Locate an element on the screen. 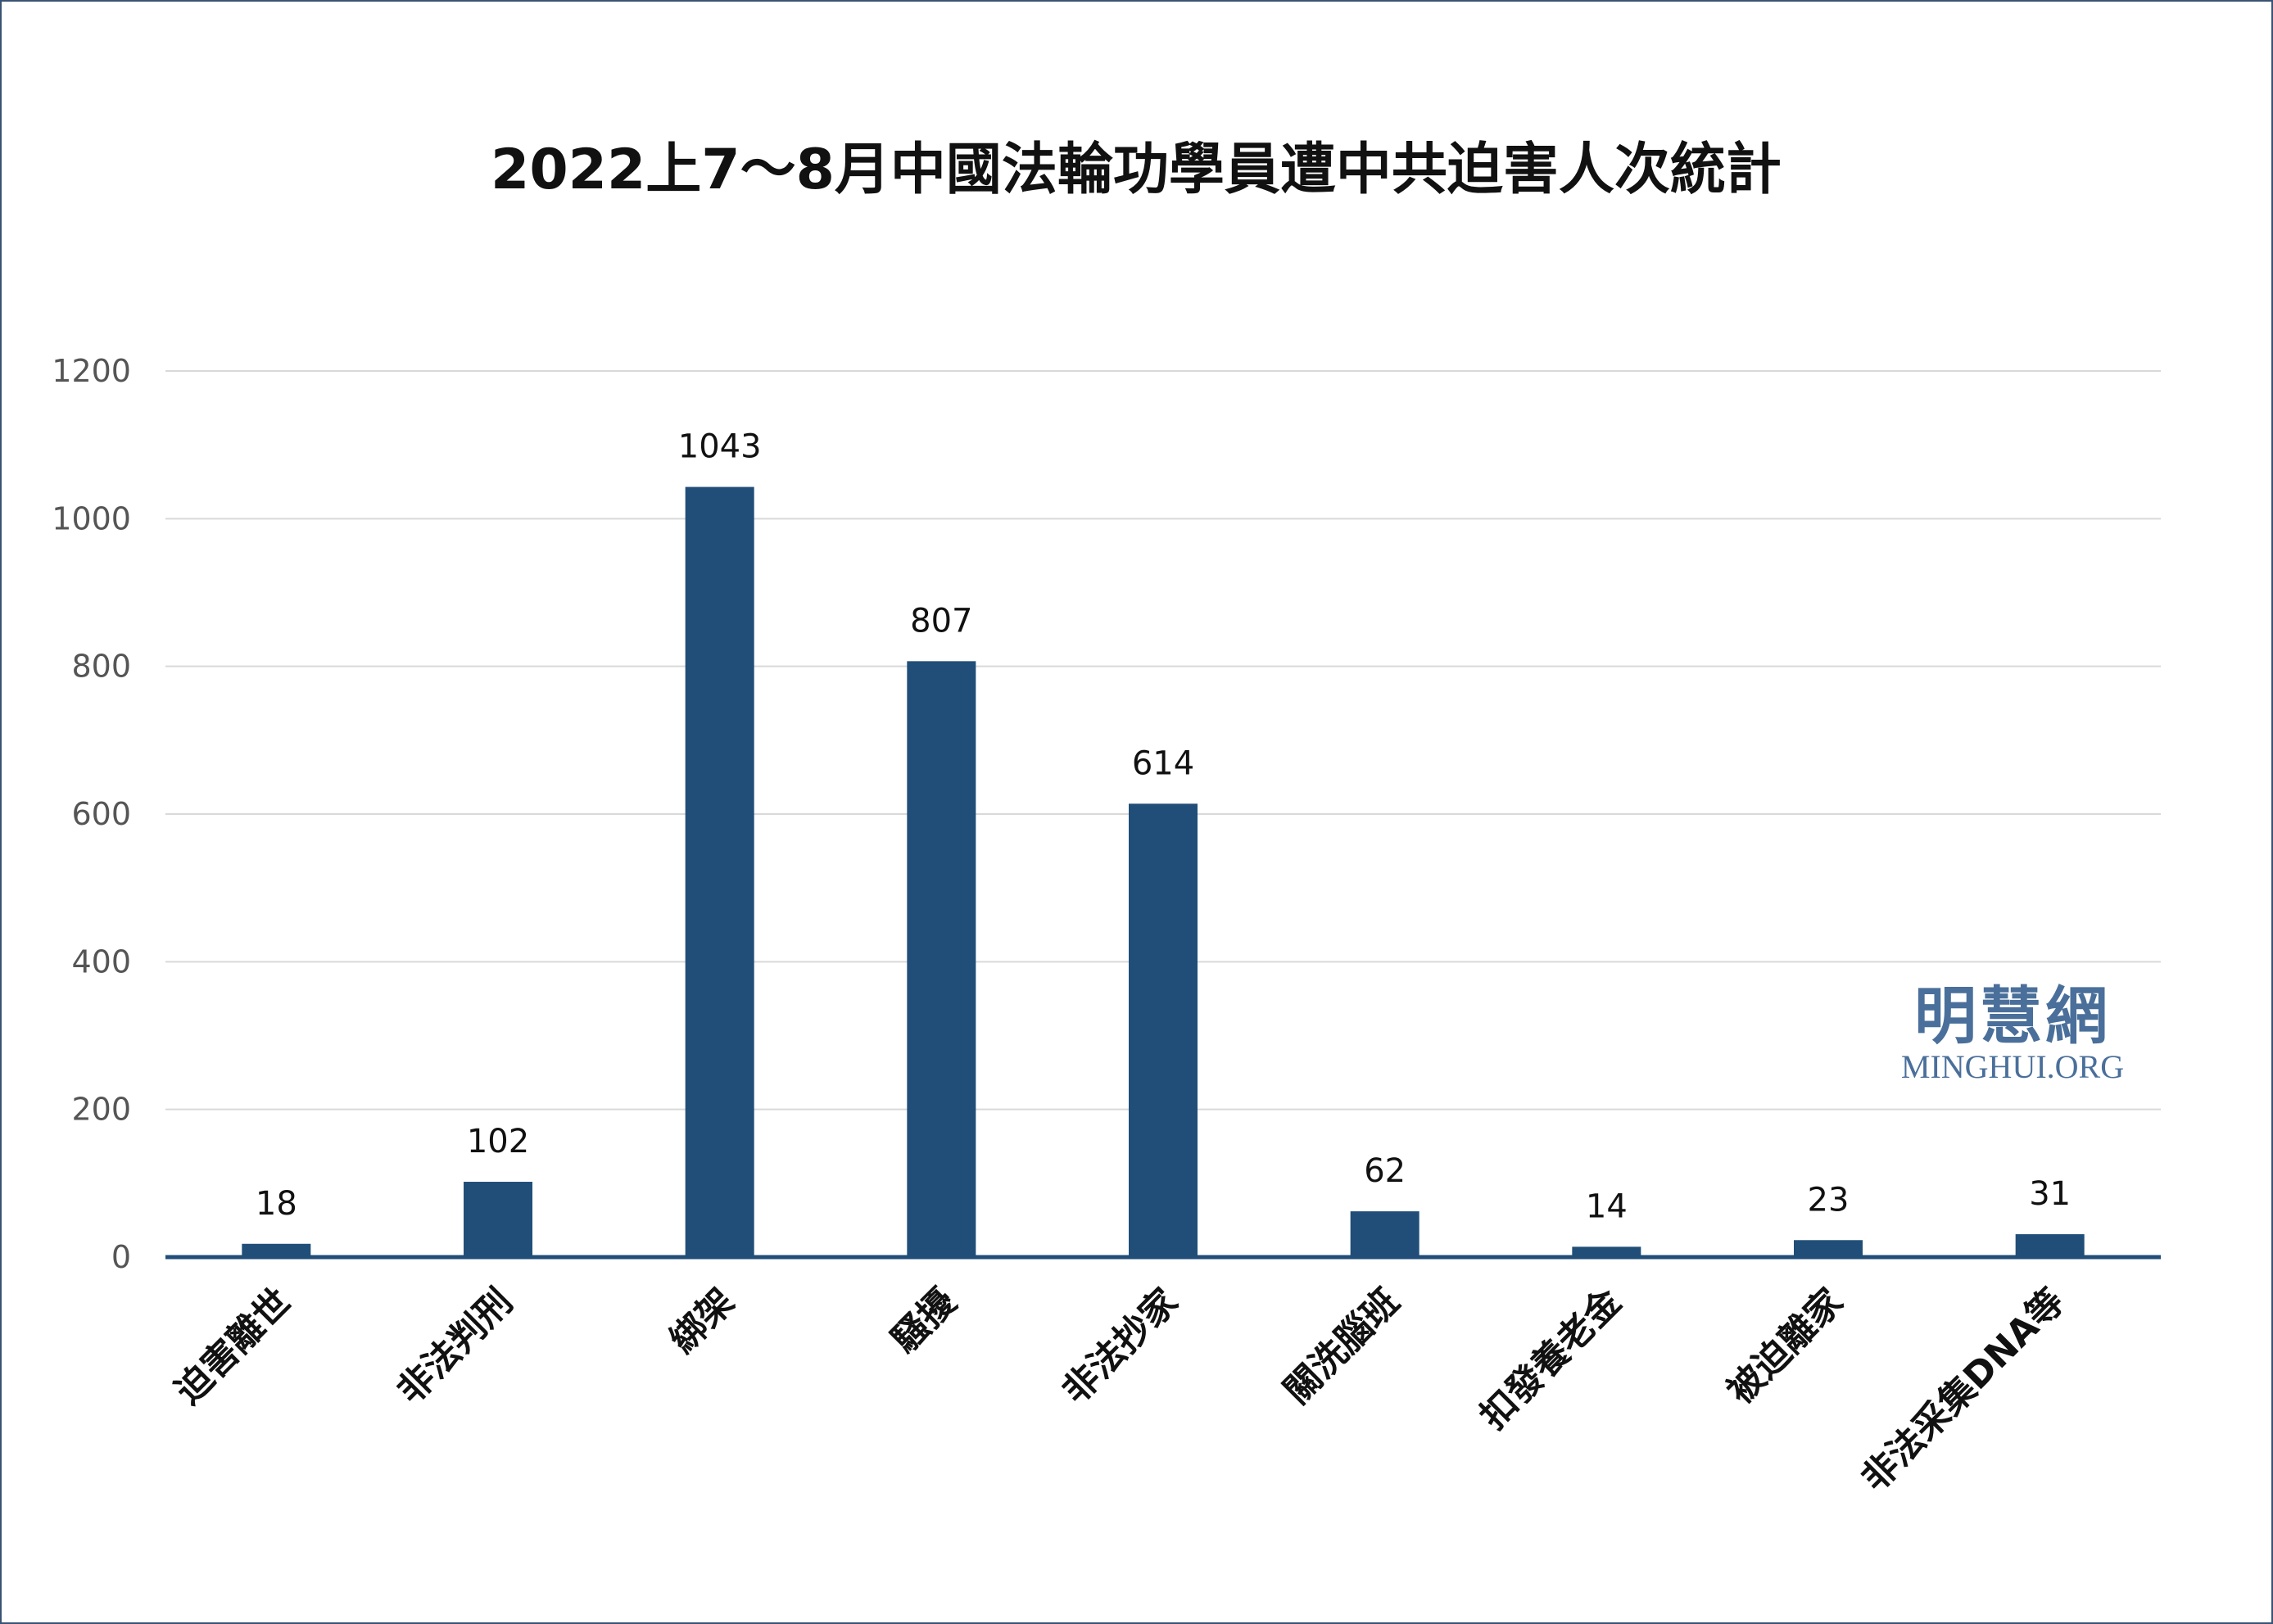 This screenshot has width=2273, height=1624. data-label-0: 18 is located at coordinates (276, 1204).